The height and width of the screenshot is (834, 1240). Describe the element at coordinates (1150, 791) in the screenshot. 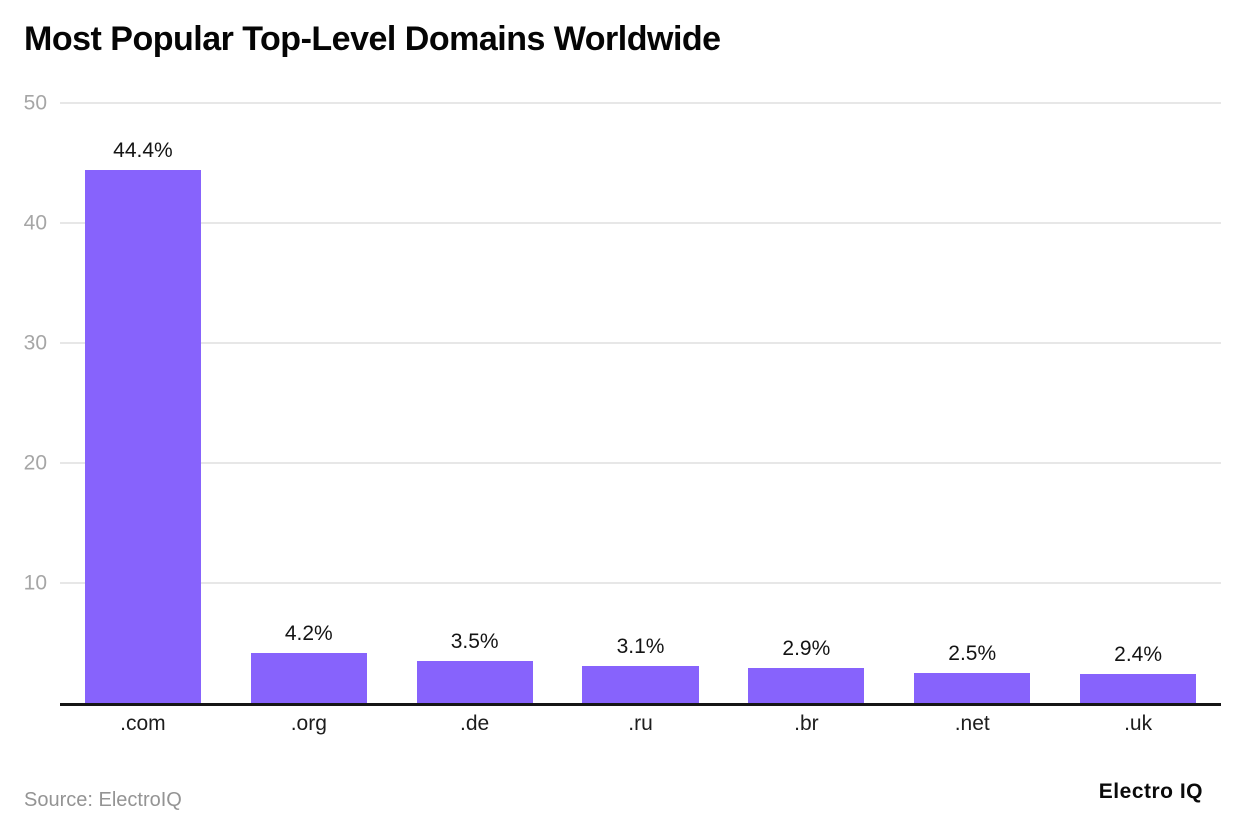

I see `brand-logo: Electro IQ` at that location.